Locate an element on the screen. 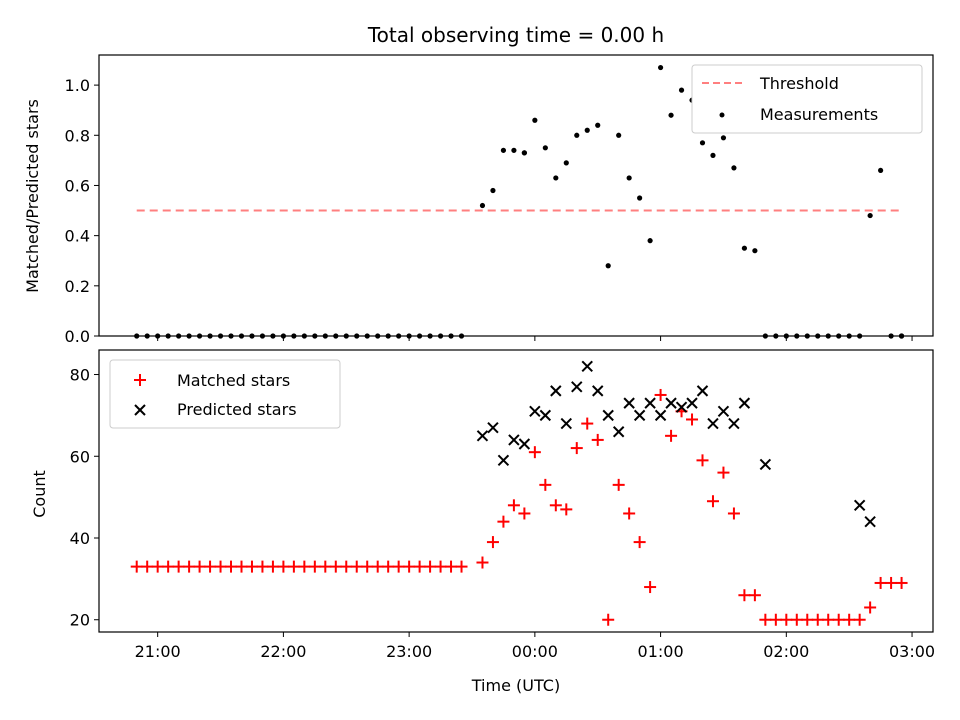 The image size is (960, 720). bottom-legend-box is located at coordinates (225, 394).